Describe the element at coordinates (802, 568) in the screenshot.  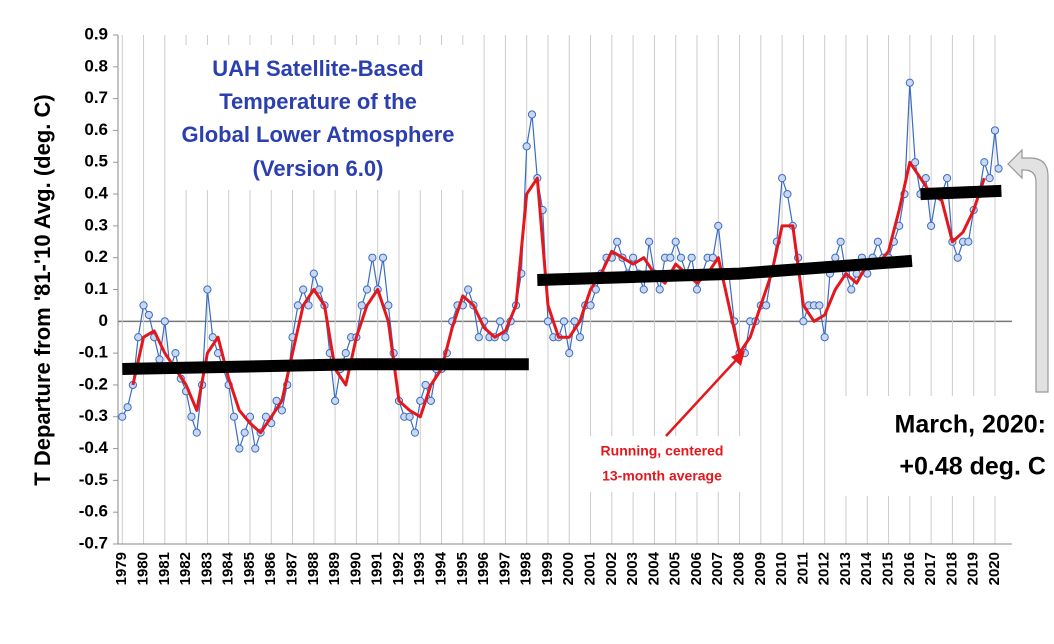
I see `x-tick-label: 2011` at that location.